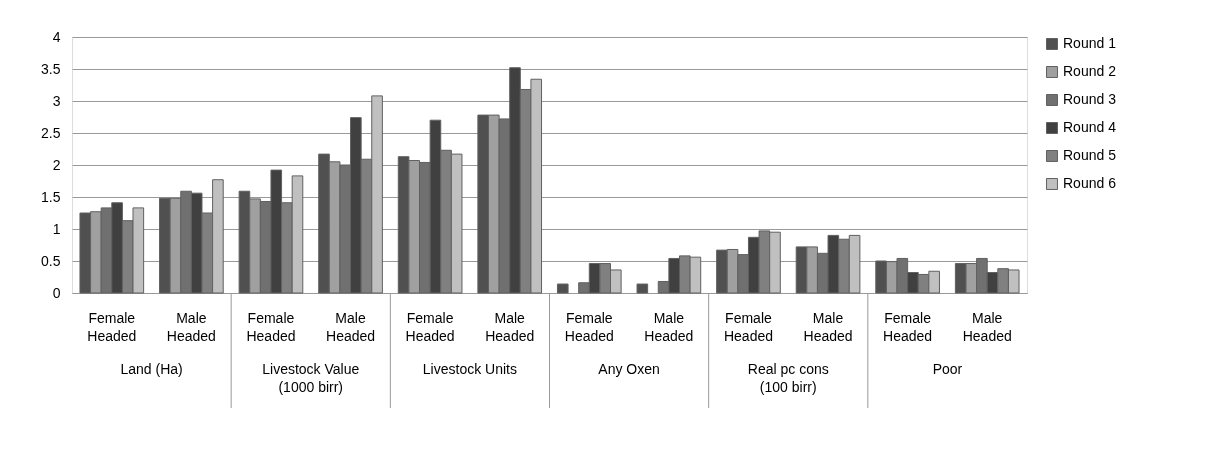 This screenshot has width=1206, height=460. I want to click on legend-label: Round 1, so click(1090, 43).